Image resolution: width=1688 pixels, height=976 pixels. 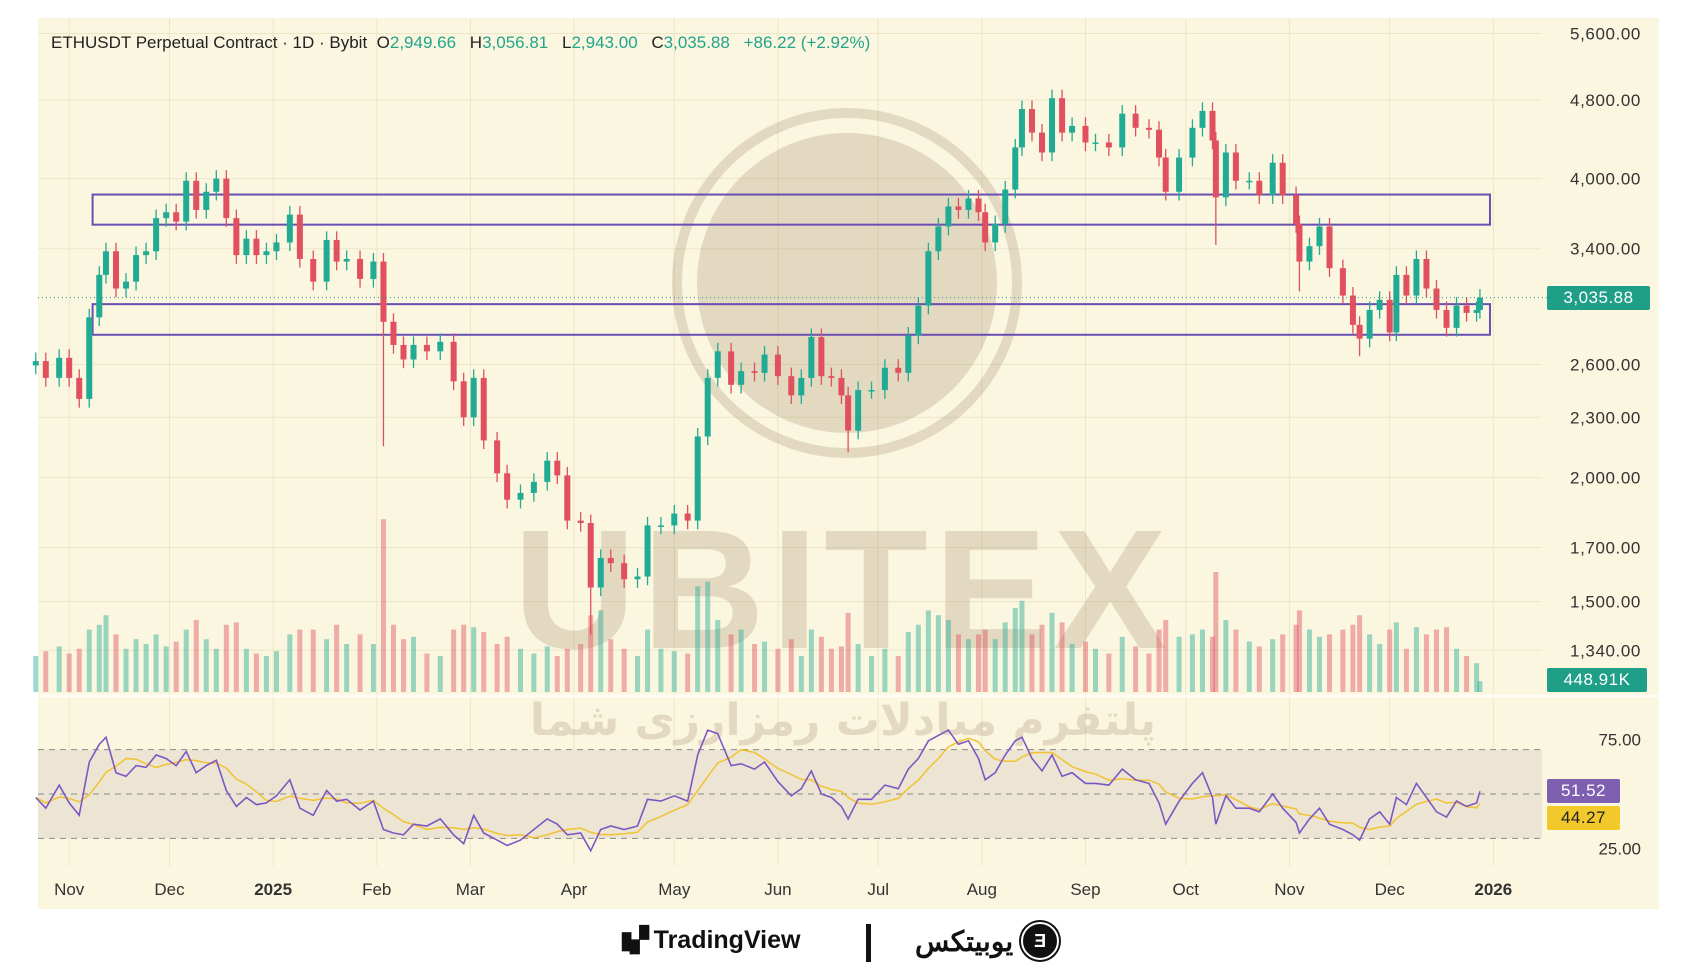 What do you see at coordinates (169, 889) in the screenshot?
I see `x-tick-label: Dec` at bounding box center [169, 889].